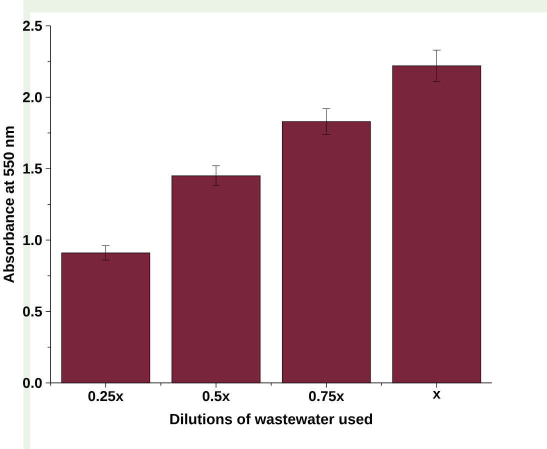 This screenshot has width=547, height=449. What do you see at coordinates (326, 396) in the screenshot?
I see `x-tick-label: 0.75x` at bounding box center [326, 396].